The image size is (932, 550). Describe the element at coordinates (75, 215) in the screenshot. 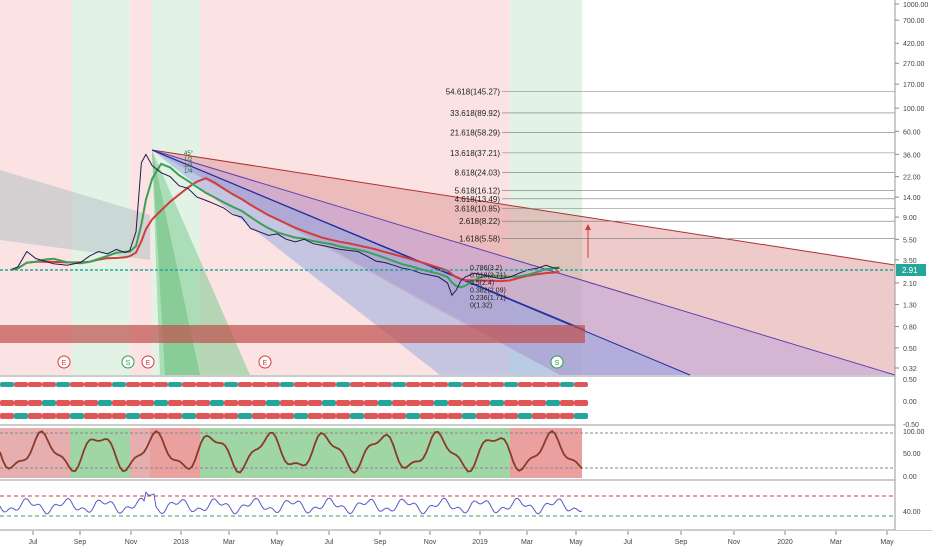

I see `gray-wedge` at that location.